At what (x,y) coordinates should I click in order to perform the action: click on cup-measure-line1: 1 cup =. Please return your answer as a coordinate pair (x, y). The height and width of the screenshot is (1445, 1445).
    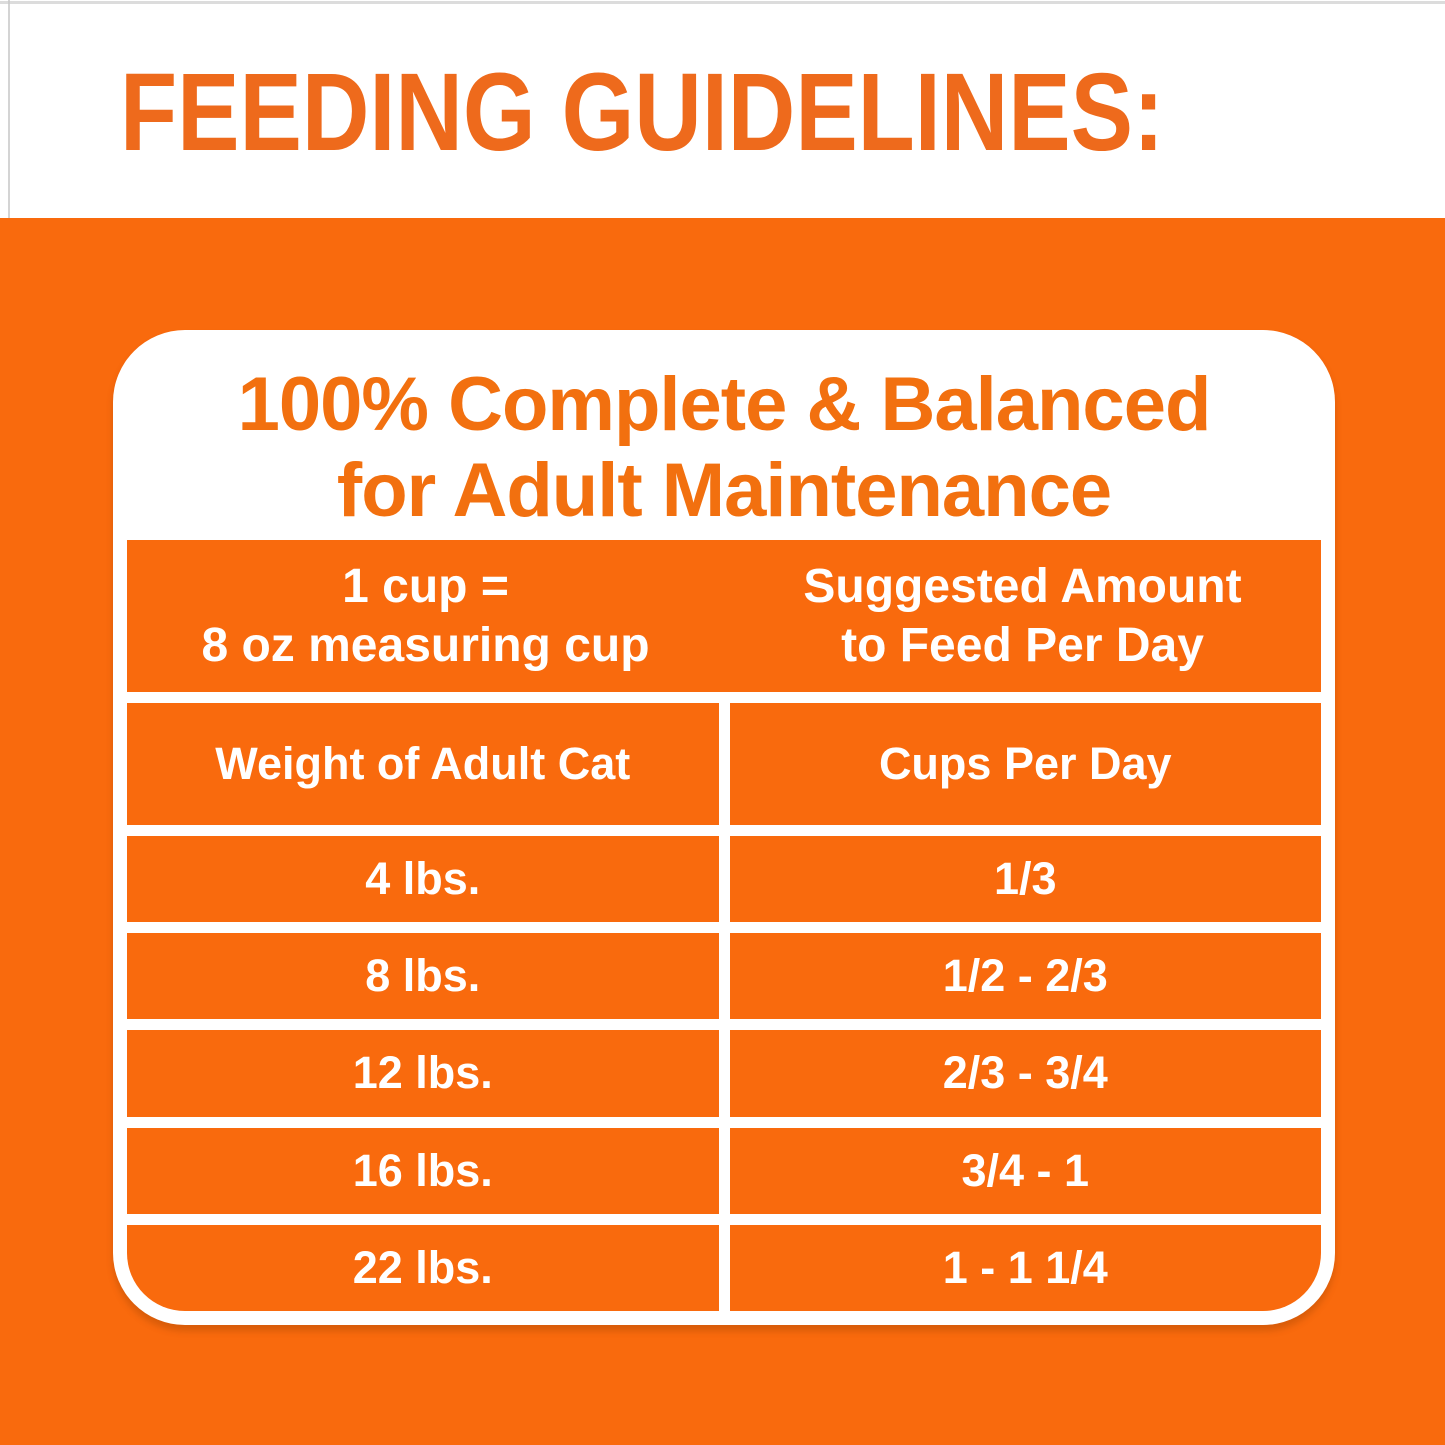
    Looking at the image, I should click on (425, 586).